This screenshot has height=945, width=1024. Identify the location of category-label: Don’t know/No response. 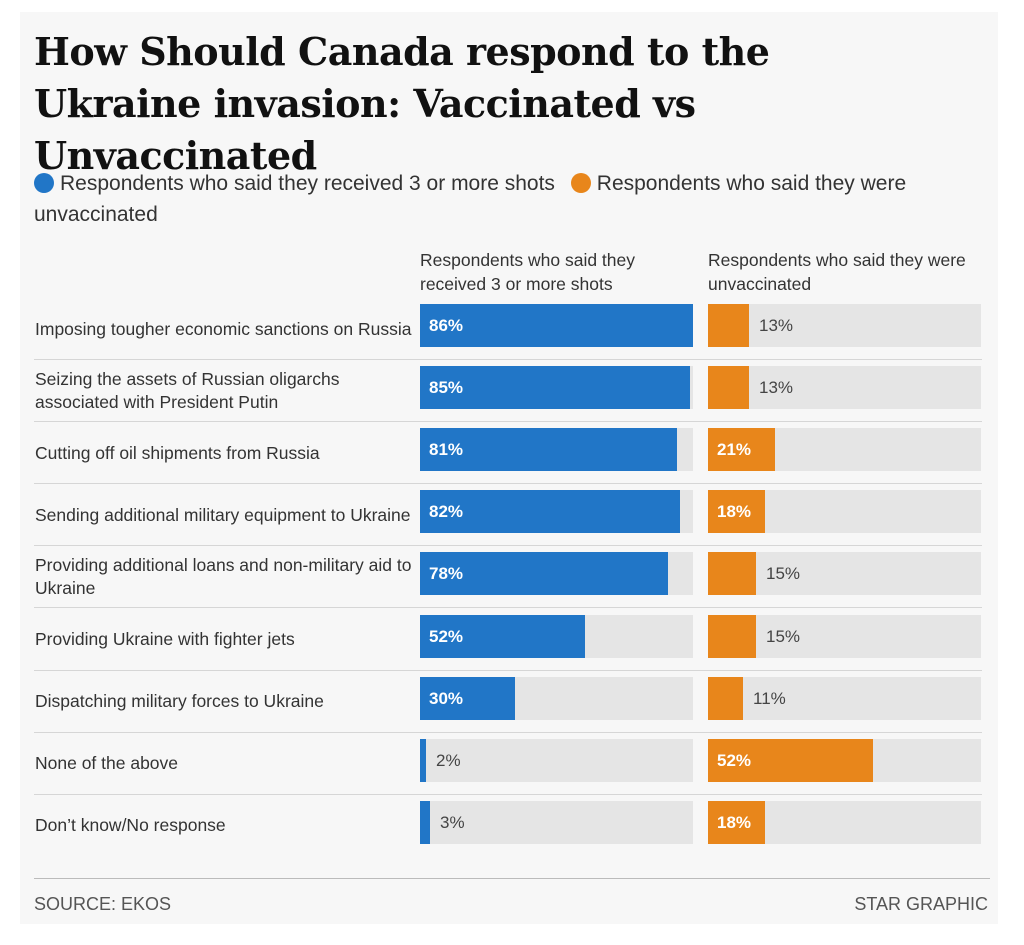
(130, 825).